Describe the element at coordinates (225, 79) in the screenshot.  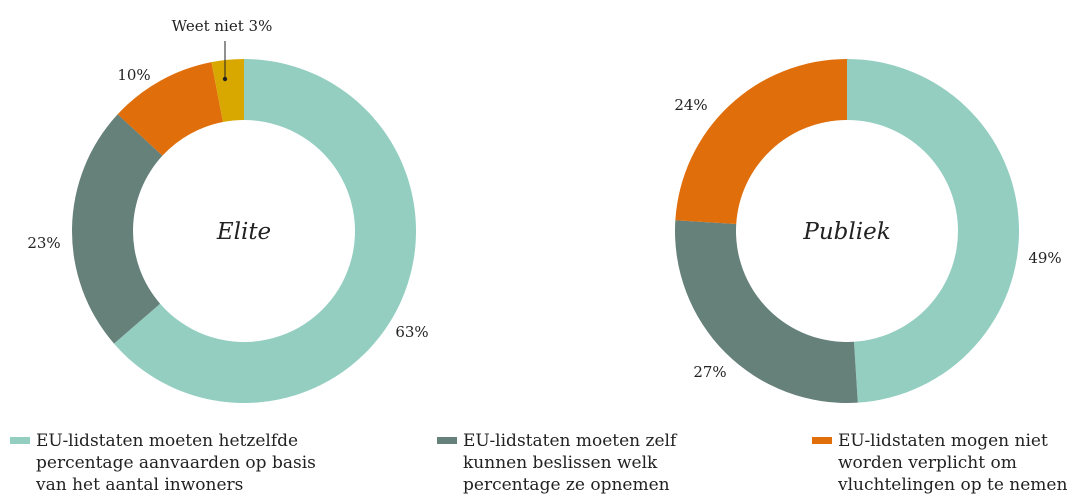
I see `leader-dot` at that location.